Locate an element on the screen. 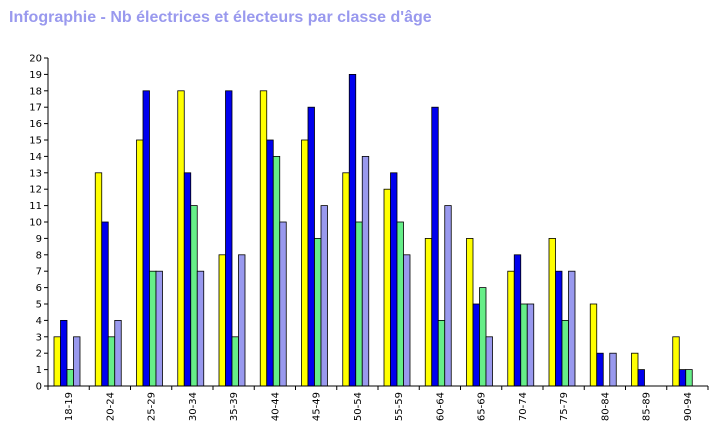 The height and width of the screenshot is (429, 728). x-tick-label: 45-49 is located at coordinates (317, 406).